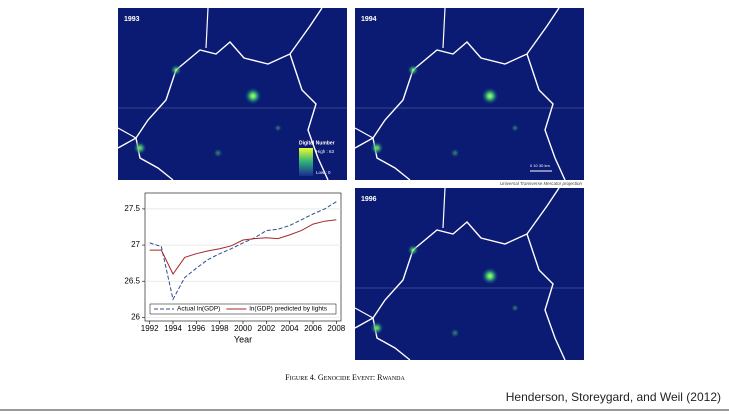 Image resolution: width=729 pixels, height=414 pixels. I want to click on plot-frame, so click(243, 257).